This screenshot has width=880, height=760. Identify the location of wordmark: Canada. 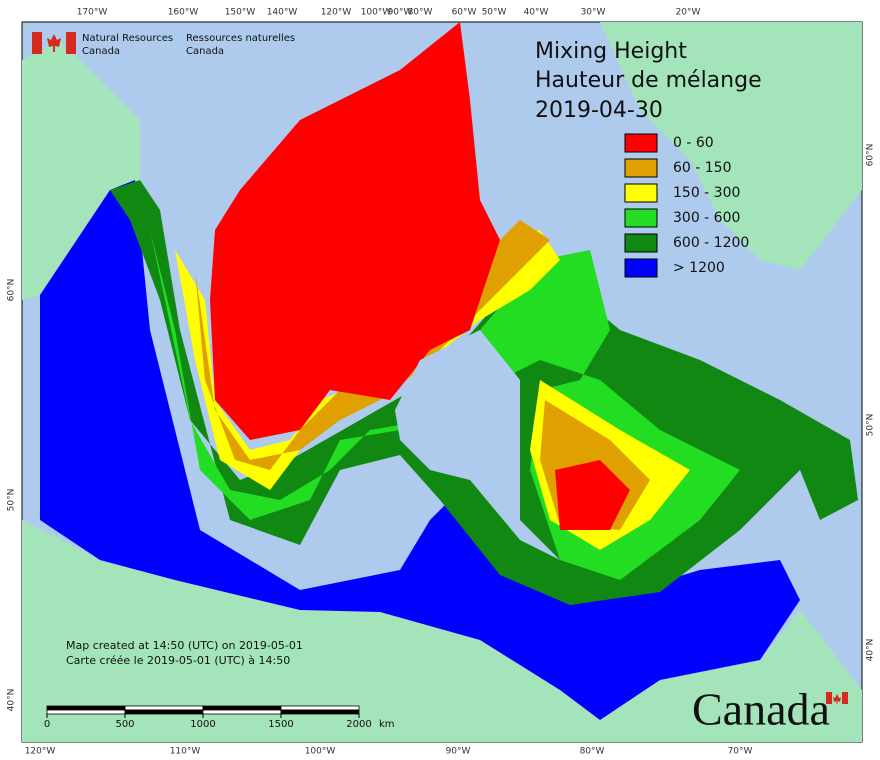
(761, 709).